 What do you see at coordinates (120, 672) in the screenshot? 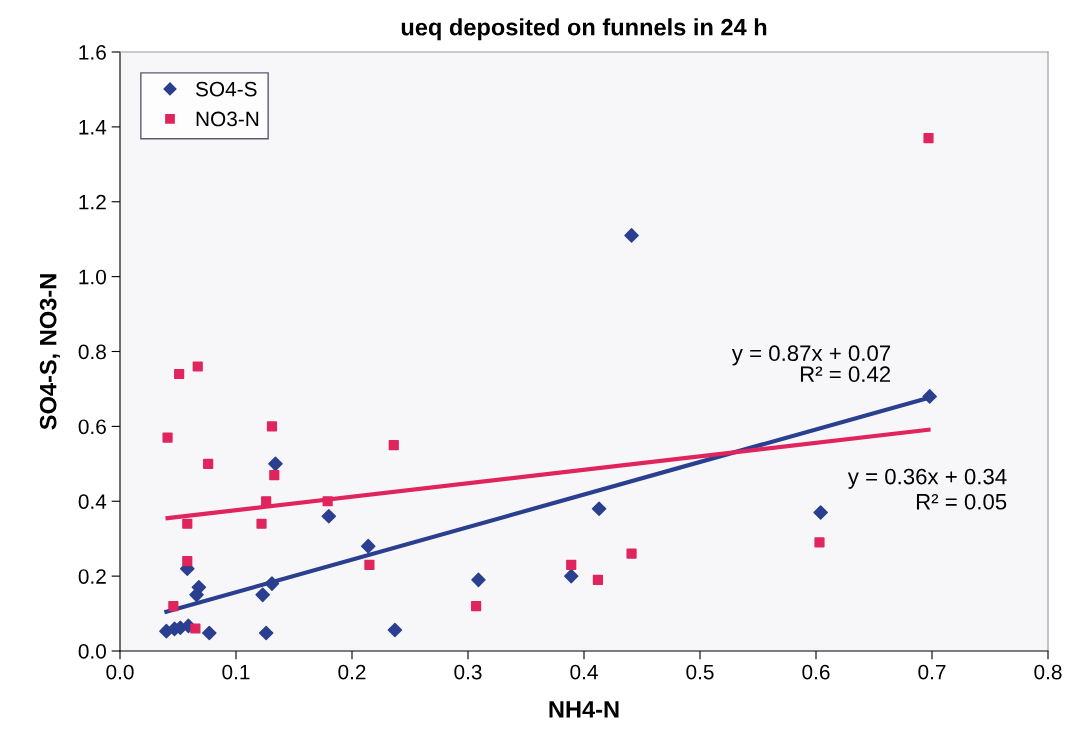
I see `x-tick-label: 0.0` at bounding box center [120, 672].